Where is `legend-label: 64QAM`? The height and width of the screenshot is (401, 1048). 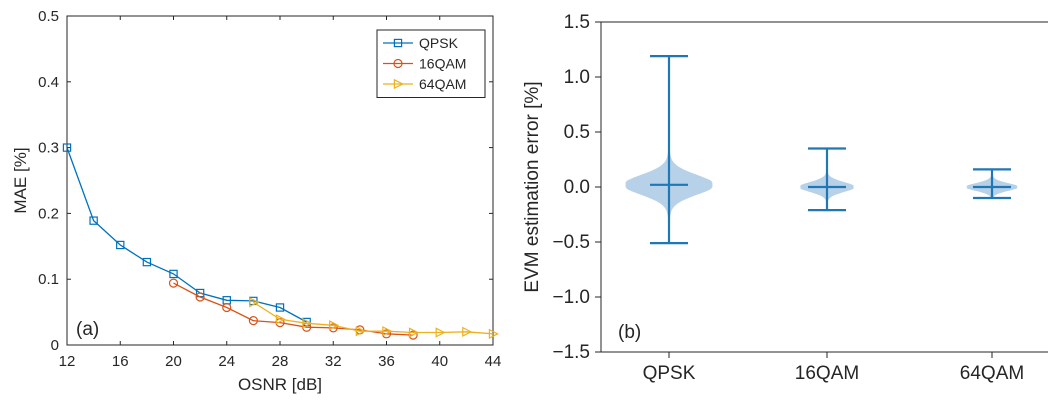 legend-label: 64QAM is located at coordinates (442, 84).